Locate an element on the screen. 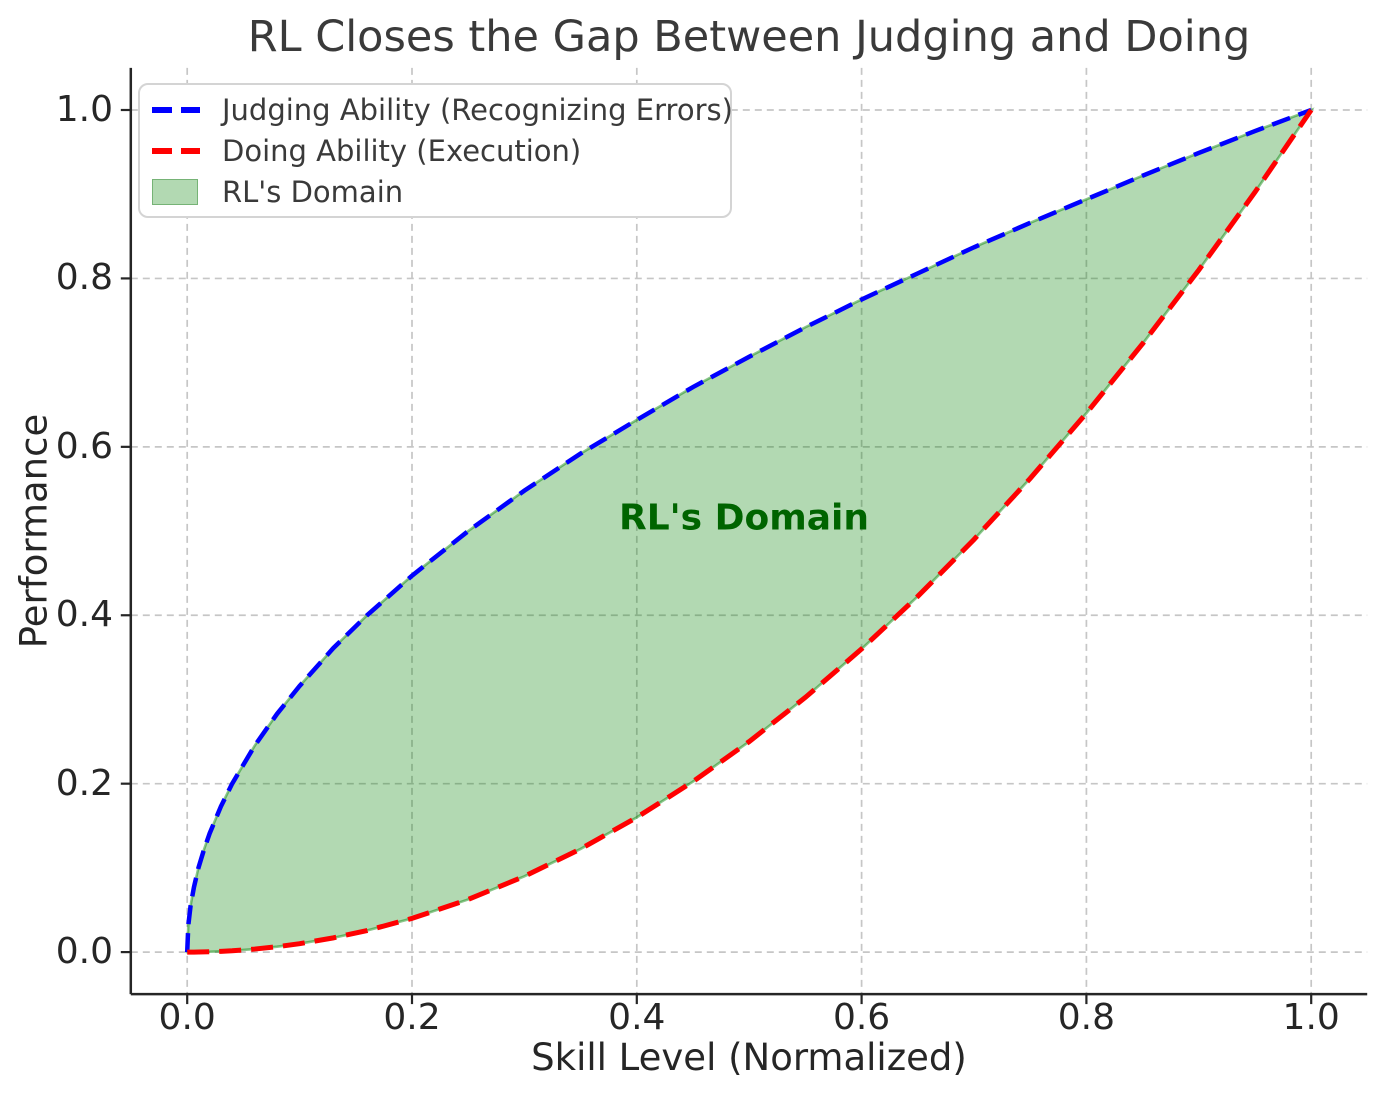 This screenshot has height=1101, width=1387. y-tick-label: 0.2 is located at coordinates (84, 783).